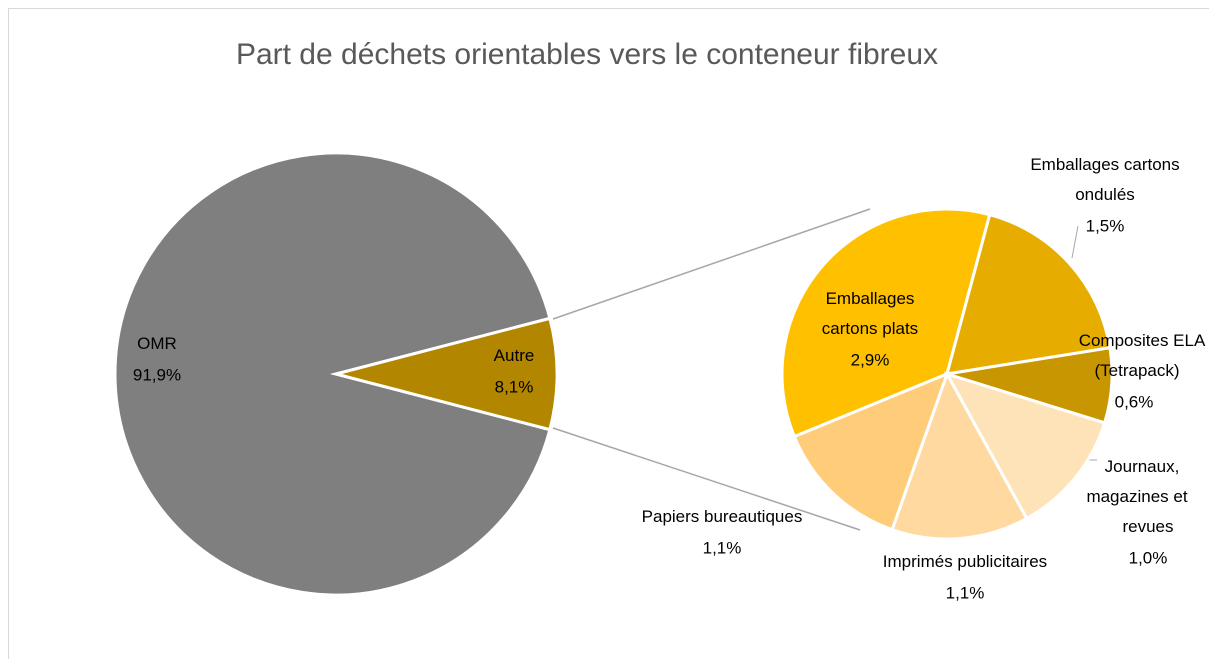 The image size is (1209, 659). What do you see at coordinates (1142, 340) in the screenshot?
I see `label-line: Composites ELA` at bounding box center [1142, 340].